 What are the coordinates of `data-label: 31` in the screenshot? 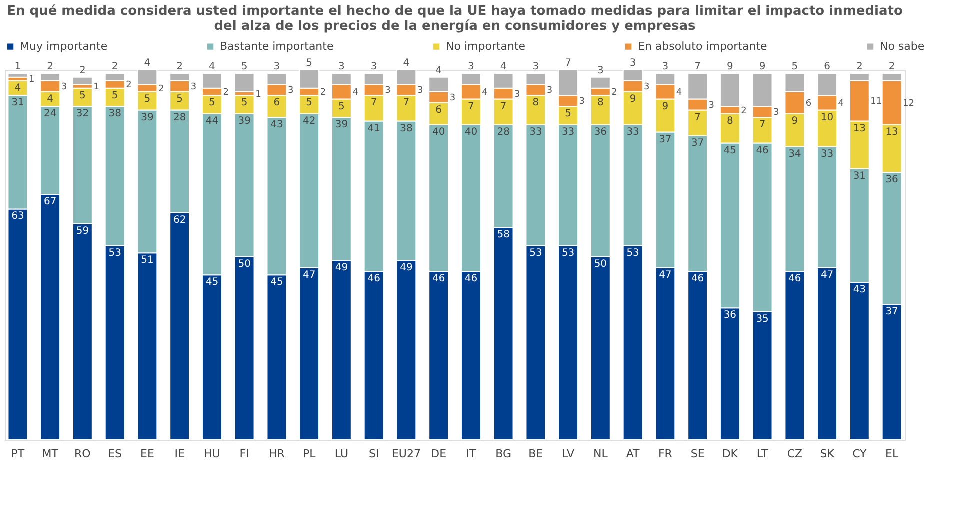 It's located at (859, 176).